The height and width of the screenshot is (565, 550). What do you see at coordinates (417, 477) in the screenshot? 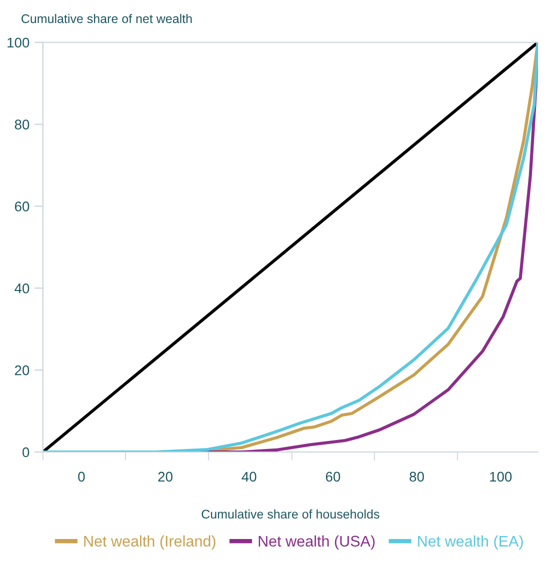
I see `x-tick-label: 80` at bounding box center [417, 477].